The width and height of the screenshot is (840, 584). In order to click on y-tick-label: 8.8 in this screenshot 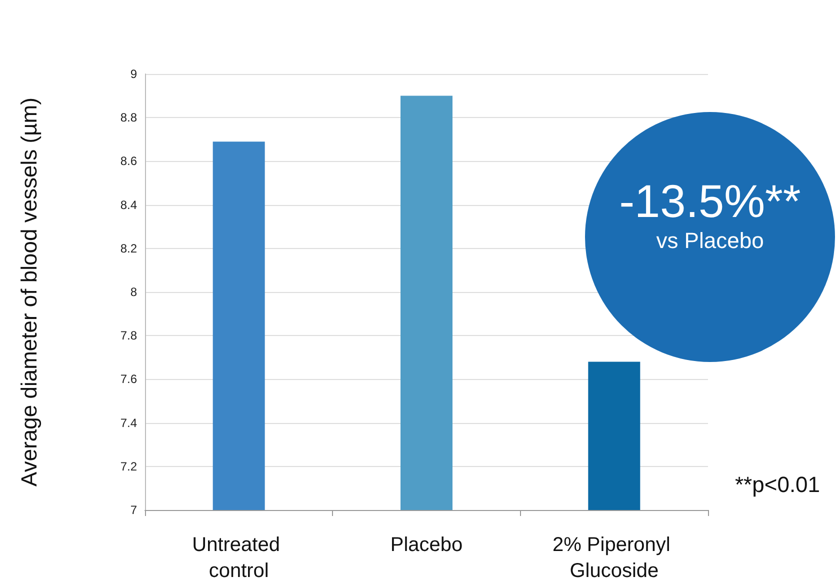, I will do `click(129, 117)`.